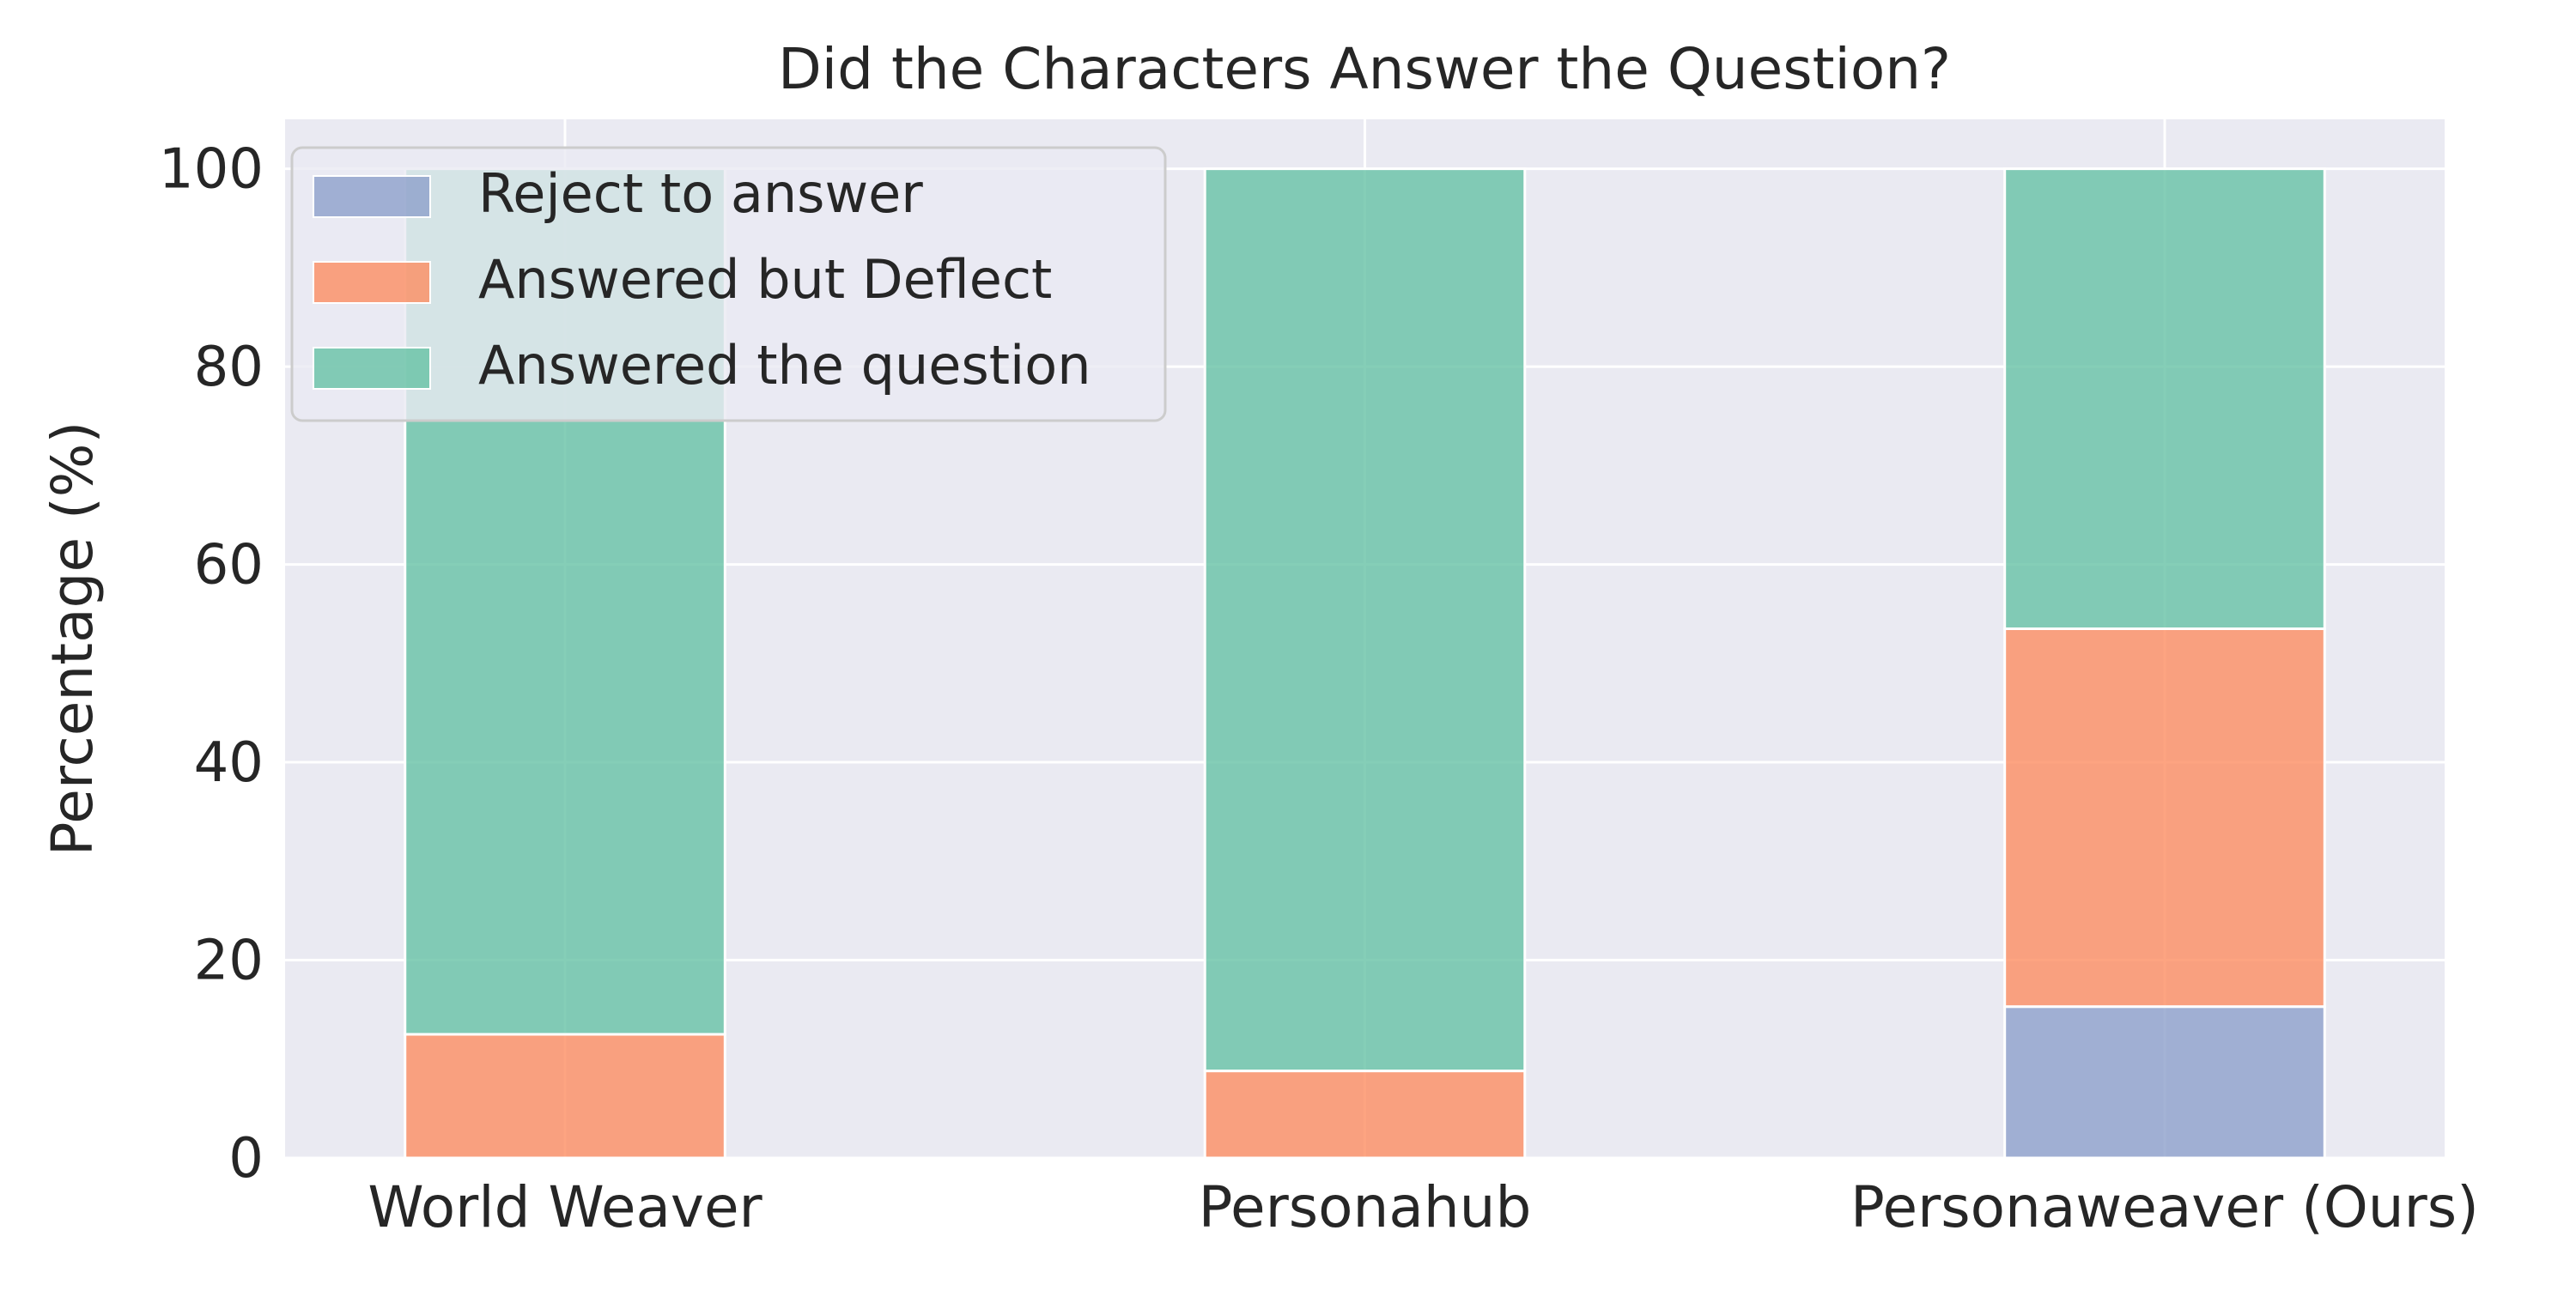 The height and width of the screenshot is (1291, 2576). I want to click on x-tick-label: Personahub, so click(1365, 1207).